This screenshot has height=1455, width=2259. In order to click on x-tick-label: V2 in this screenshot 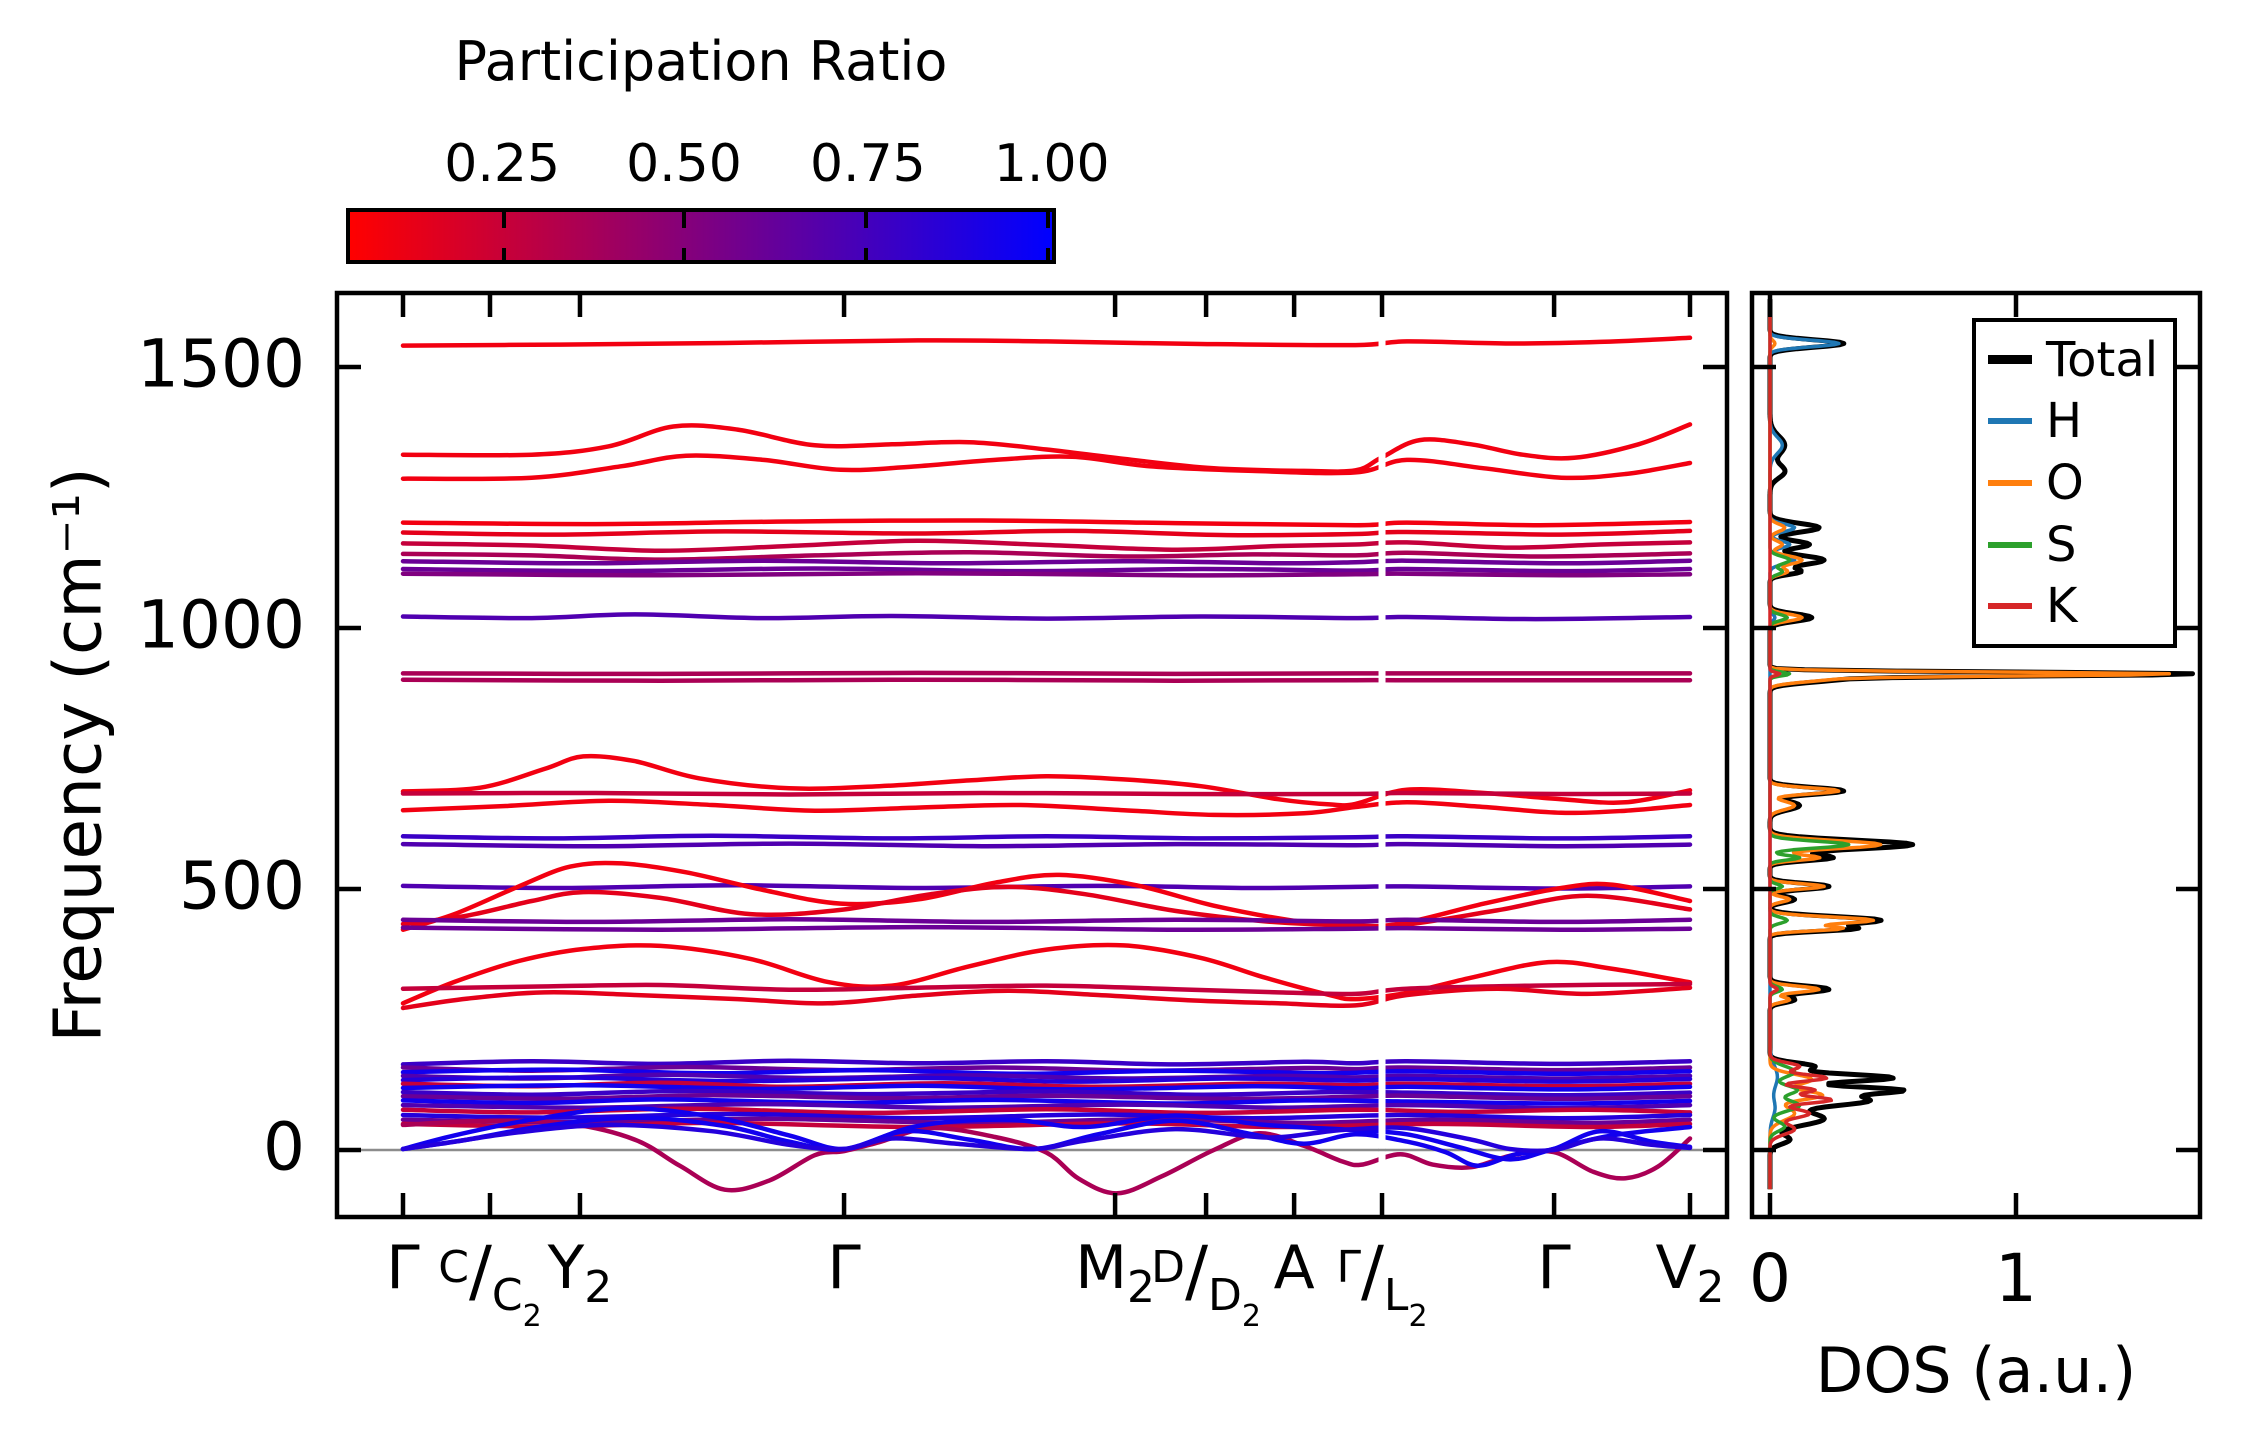, I will do `click(1689, 1271)`.